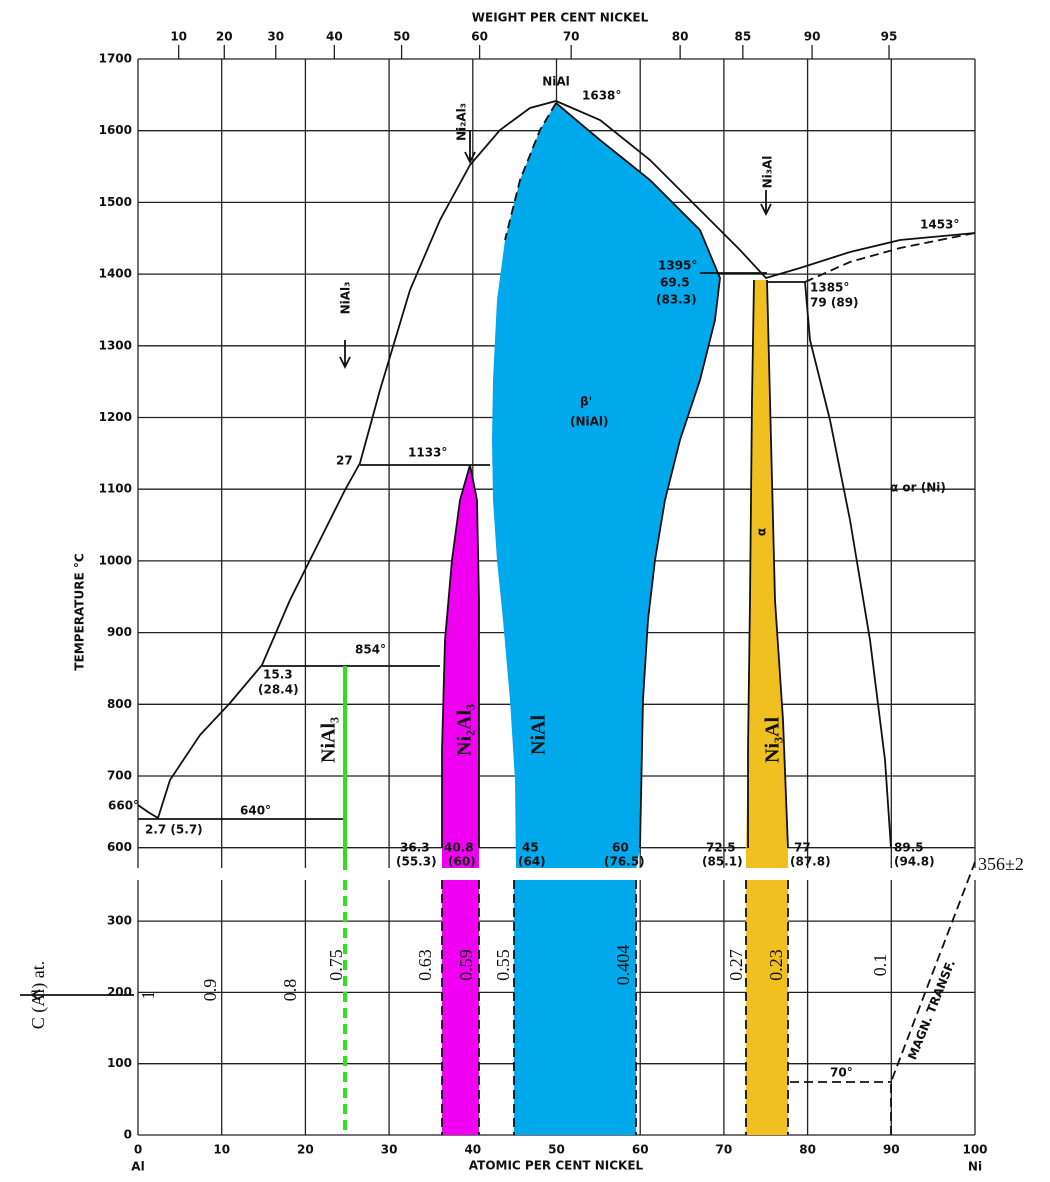  Describe the element at coordinates (128, 1135) in the screenshot. I see `y2-tick-label: 0` at that location.